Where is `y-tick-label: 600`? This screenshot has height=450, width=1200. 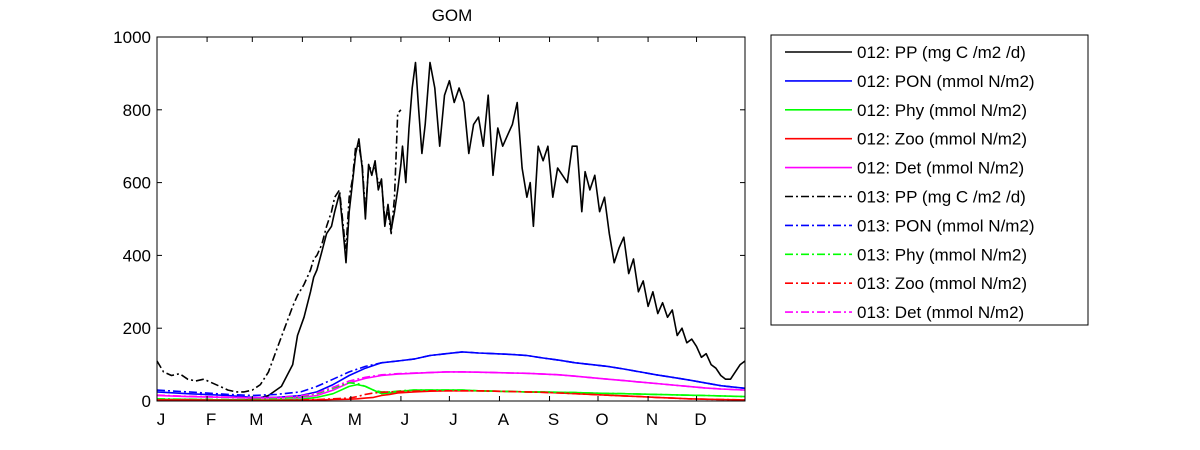 y-tick-label: 600 is located at coordinates (137, 183).